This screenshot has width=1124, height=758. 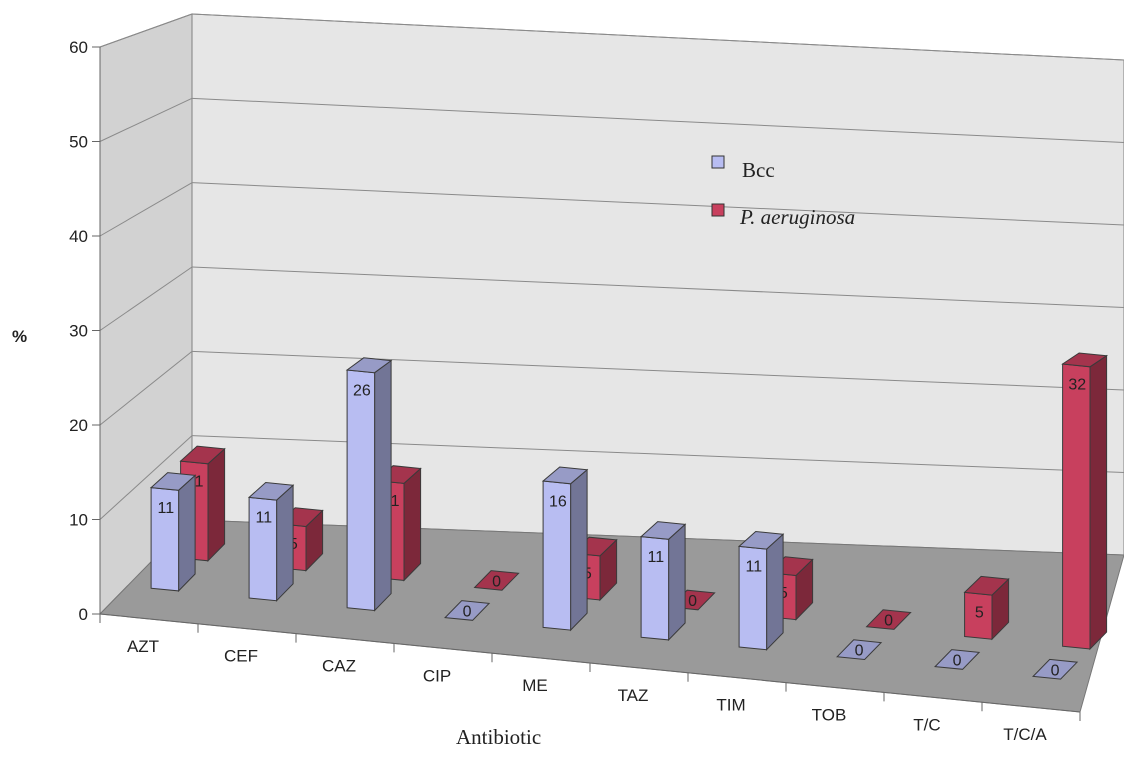 I want to click on bar-value-label: 32, so click(x=1077, y=384).